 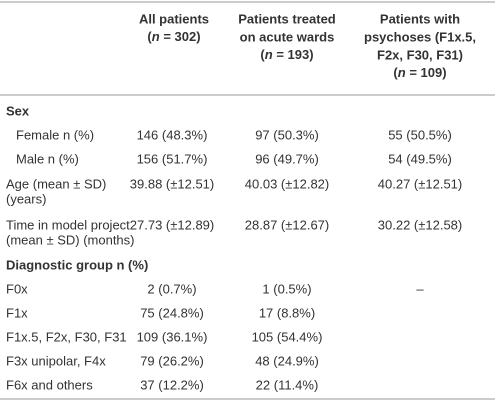 I want to click on cell: 96 (49.7%), so click(x=287, y=158).